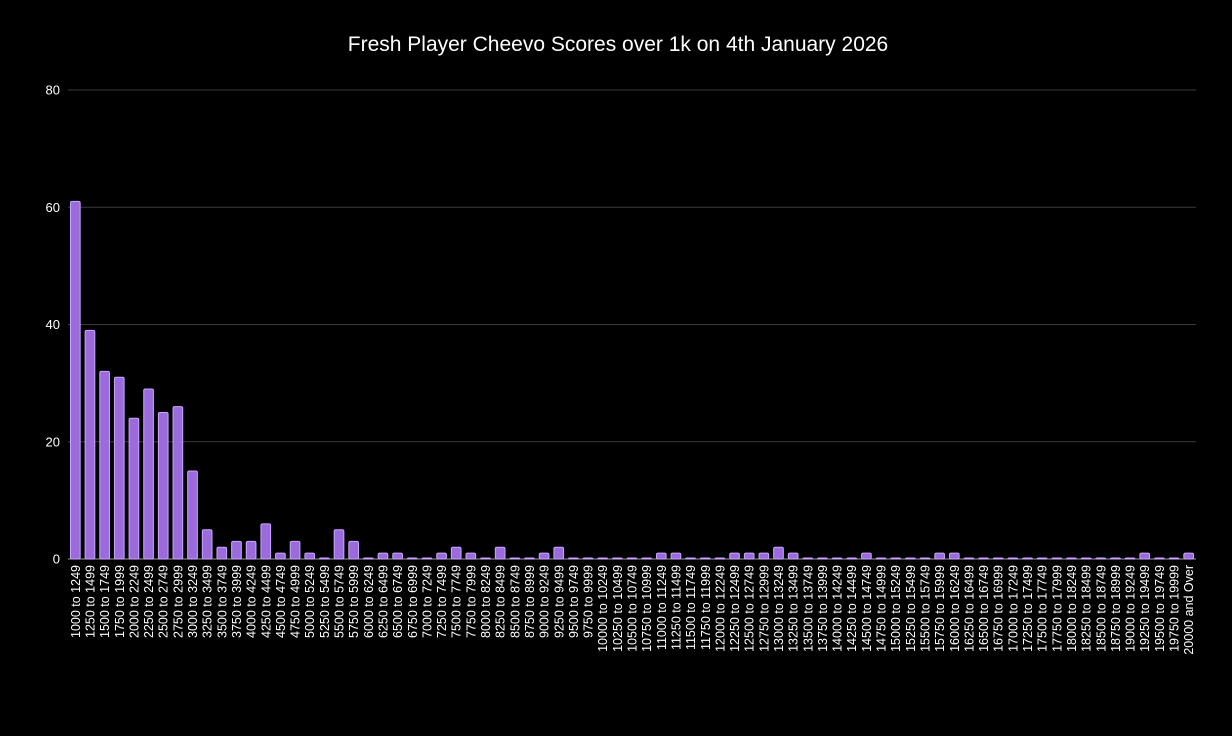  Describe the element at coordinates (53, 207) in the screenshot. I see `y-tick-label: 60` at that location.